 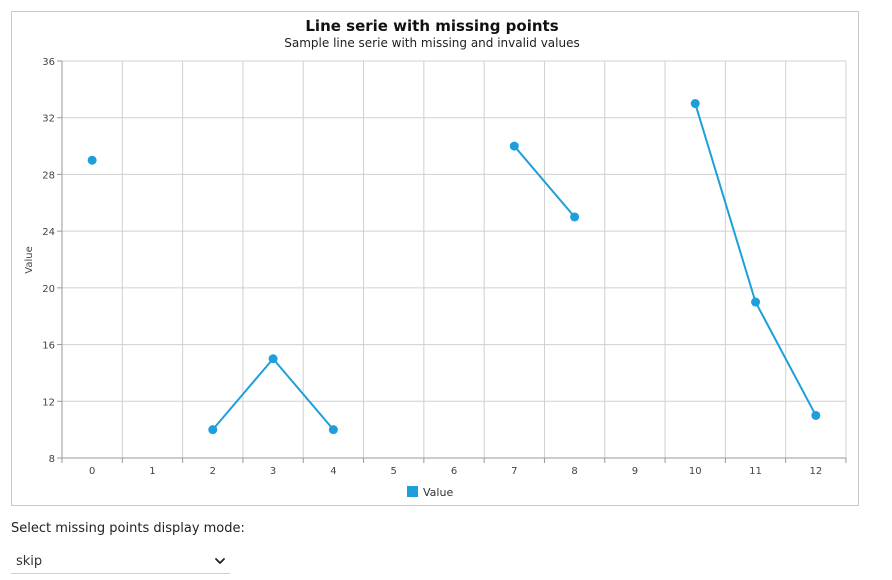 What do you see at coordinates (438, 492) in the screenshot?
I see `legend-label: Value` at bounding box center [438, 492].